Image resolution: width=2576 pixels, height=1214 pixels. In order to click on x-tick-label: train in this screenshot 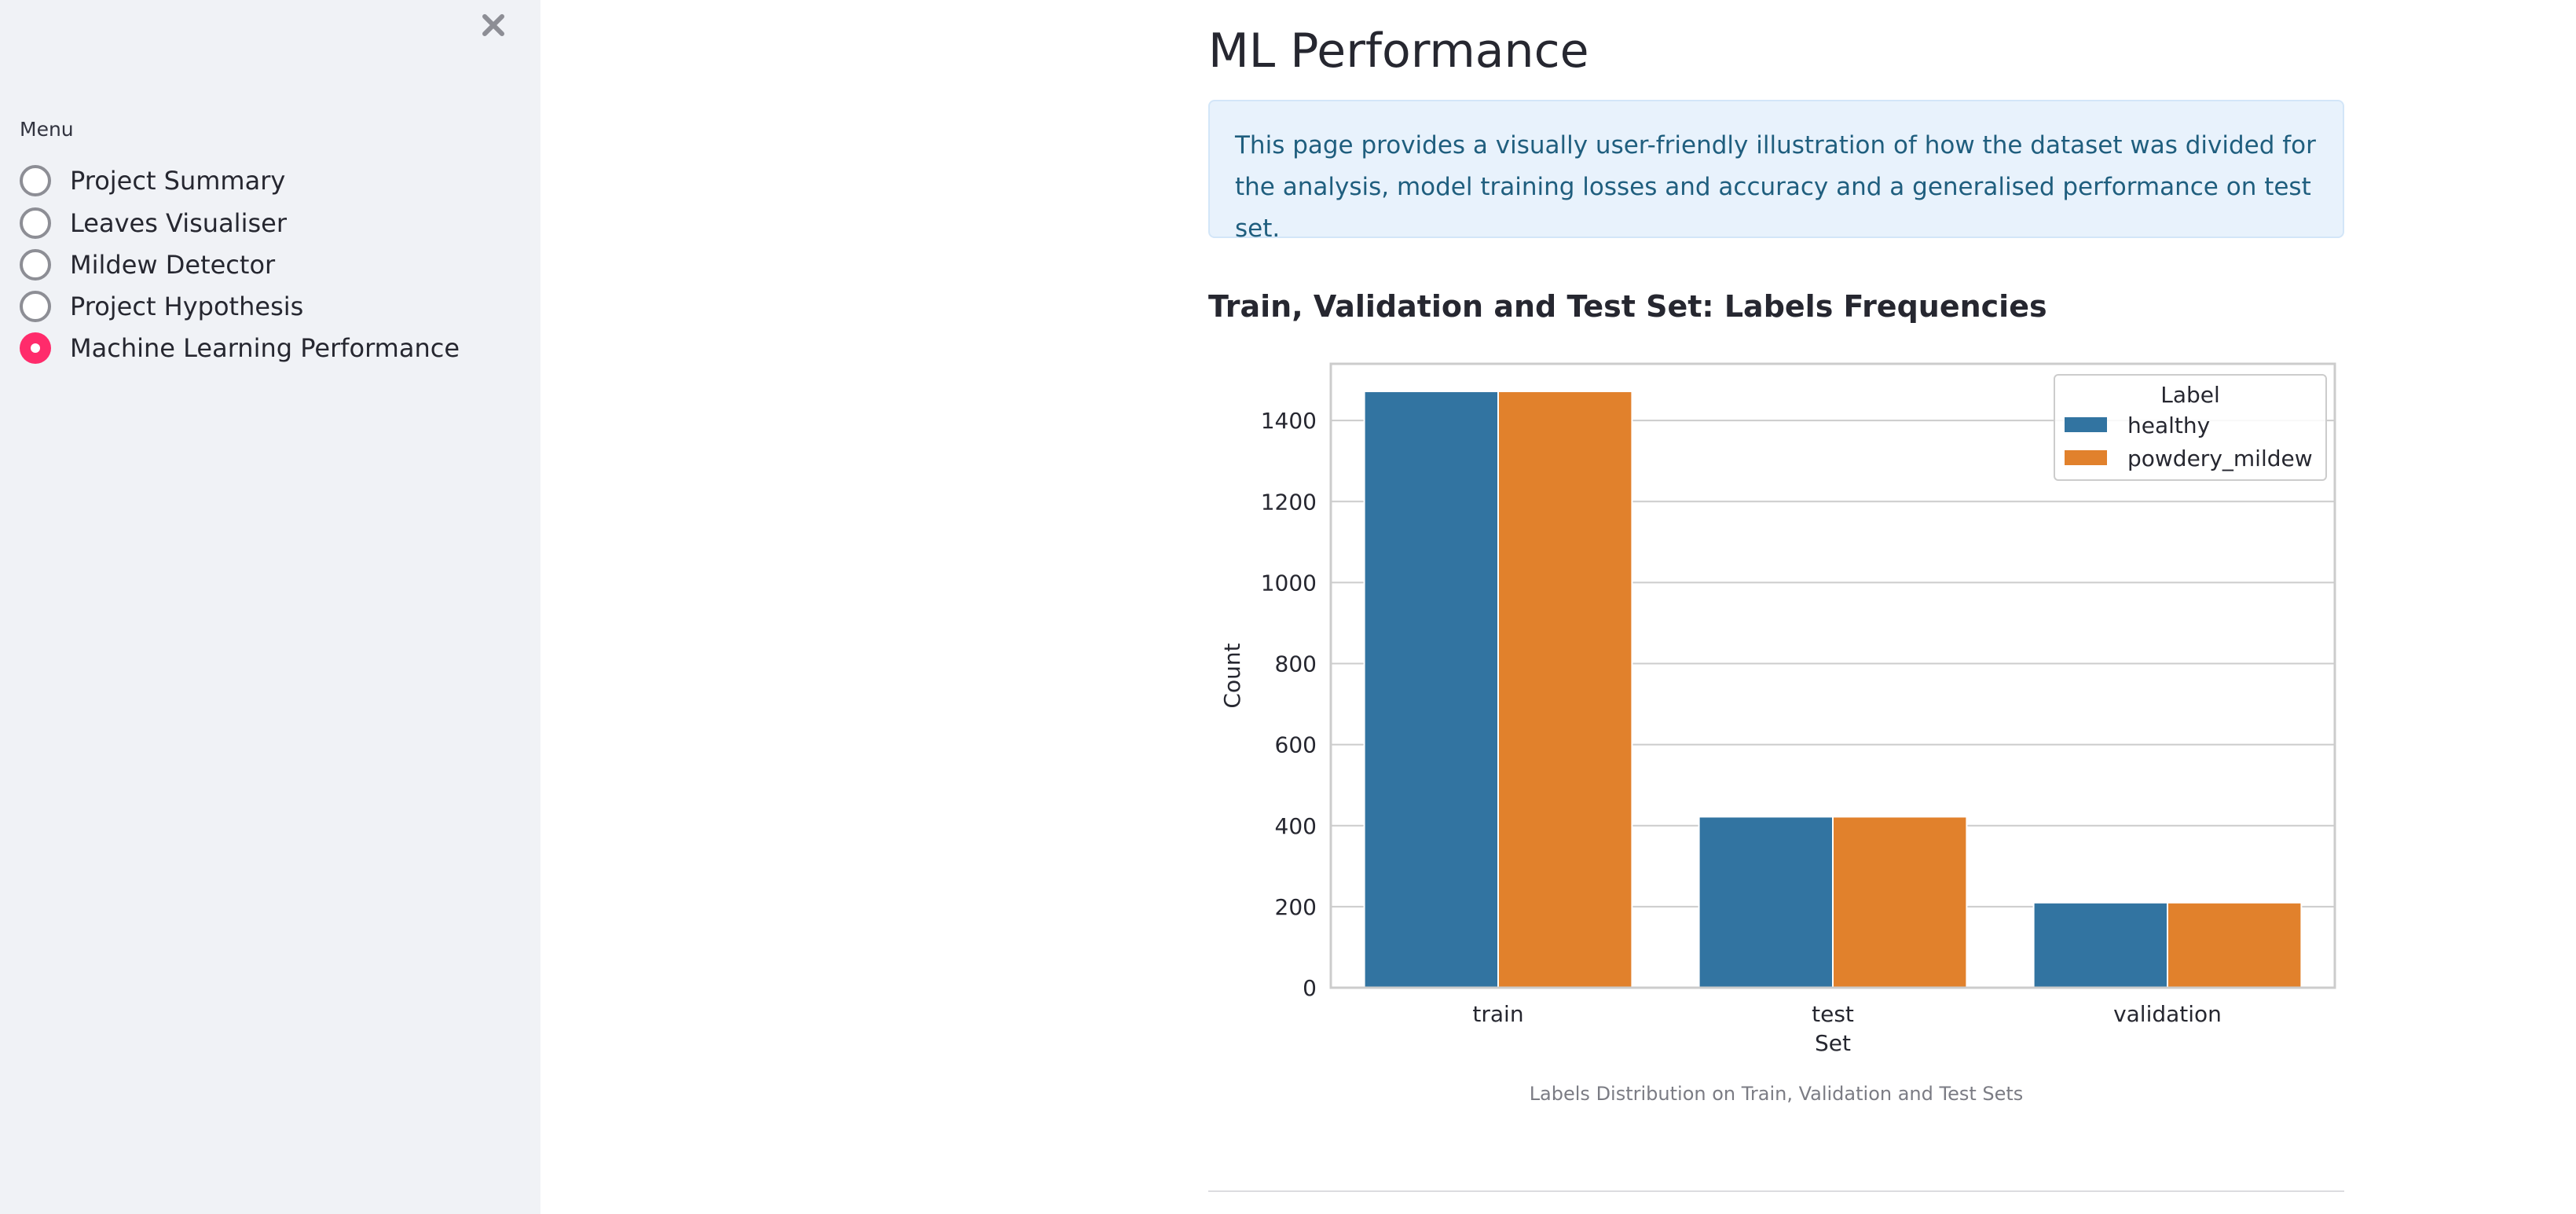, I will do `click(1497, 1014)`.